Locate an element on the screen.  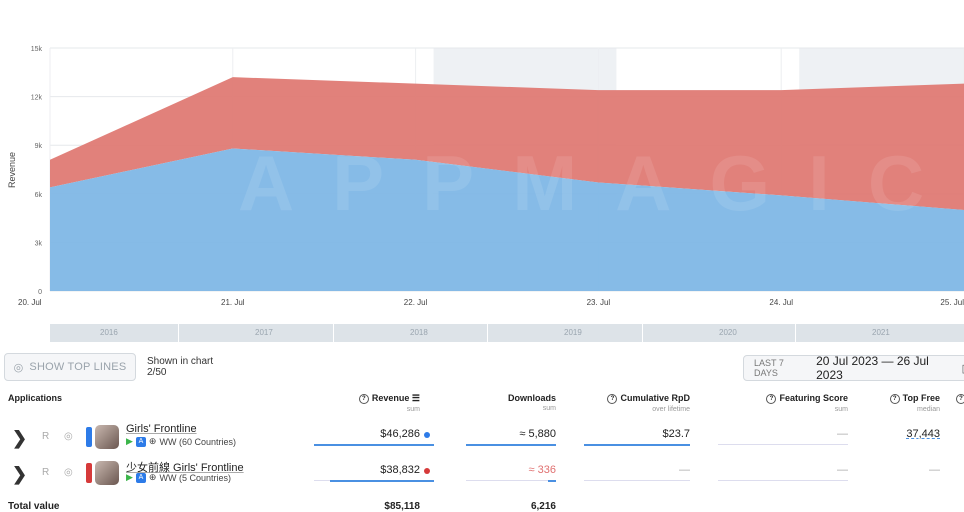
total-downloads: 6,216 is located at coordinates (543, 506).